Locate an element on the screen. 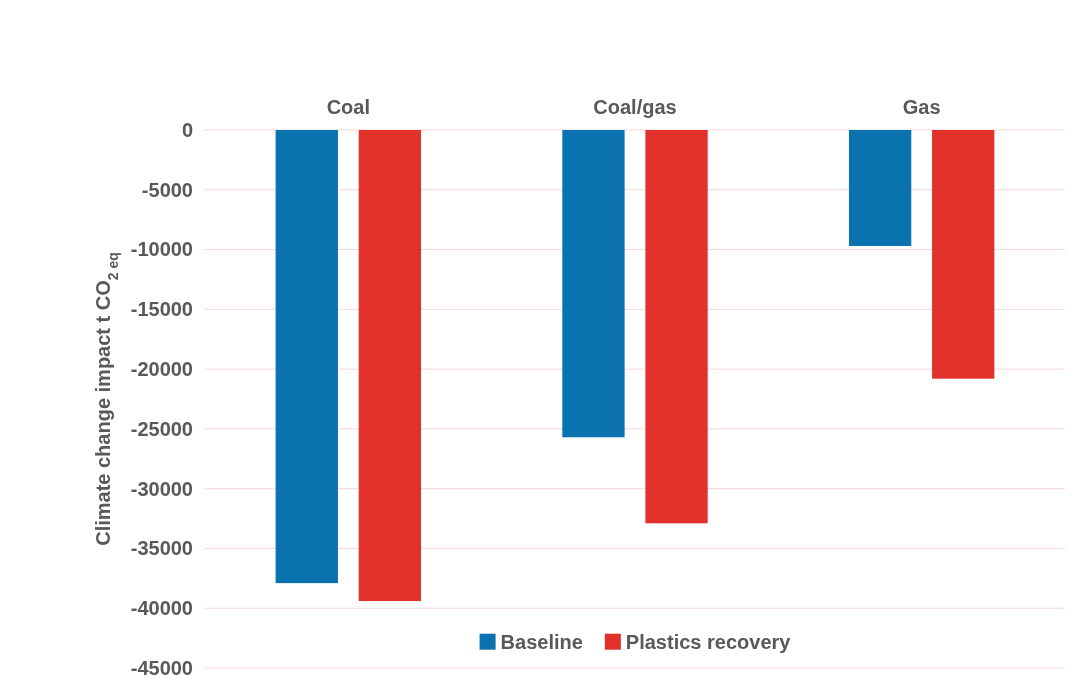 The image size is (1089, 684). y-tick-label: 0 is located at coordinates (187, 129).